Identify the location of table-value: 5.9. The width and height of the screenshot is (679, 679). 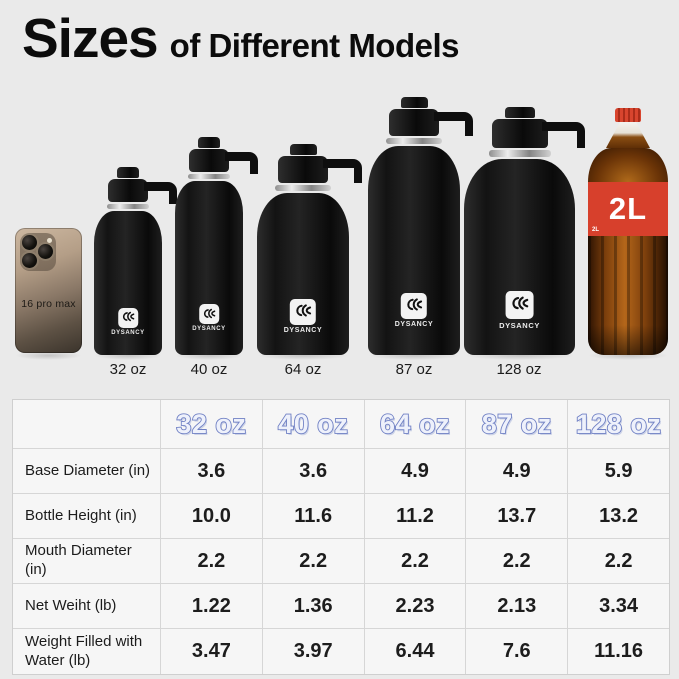
(618, 471).